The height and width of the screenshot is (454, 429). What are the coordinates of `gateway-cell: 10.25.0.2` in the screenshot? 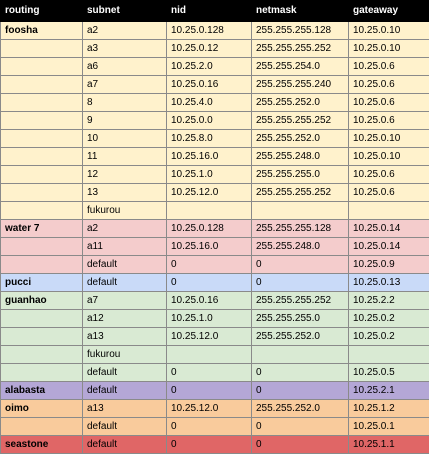 It's located at (389, 337).